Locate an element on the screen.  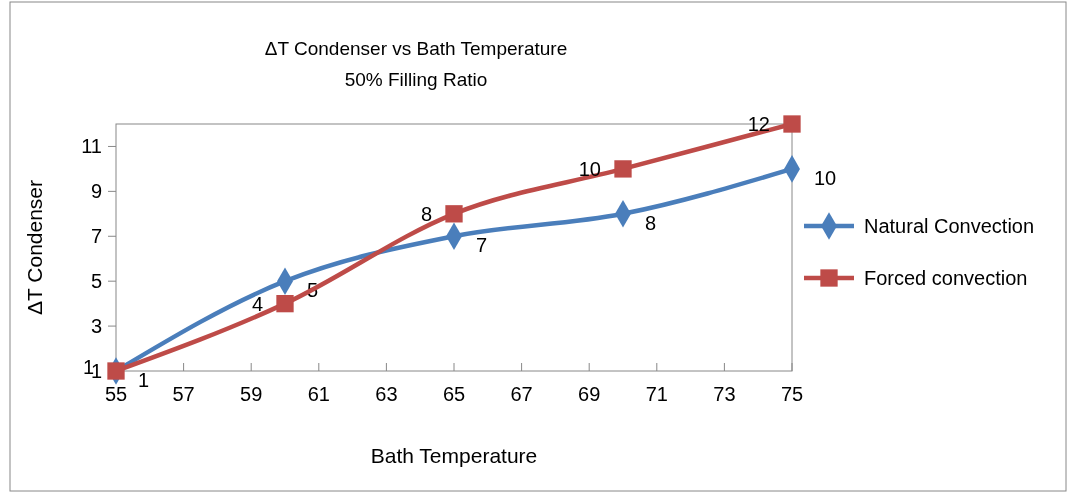
x-tick-label: 59 is located at coordinates (251, 394).